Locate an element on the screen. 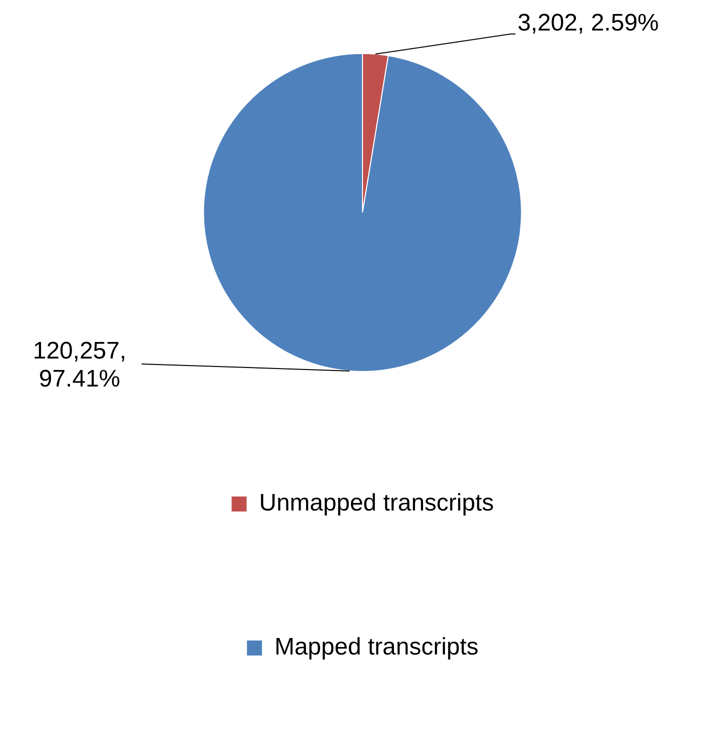  data-label: 3,202, 2.59% is located at coordinates (588, 23).